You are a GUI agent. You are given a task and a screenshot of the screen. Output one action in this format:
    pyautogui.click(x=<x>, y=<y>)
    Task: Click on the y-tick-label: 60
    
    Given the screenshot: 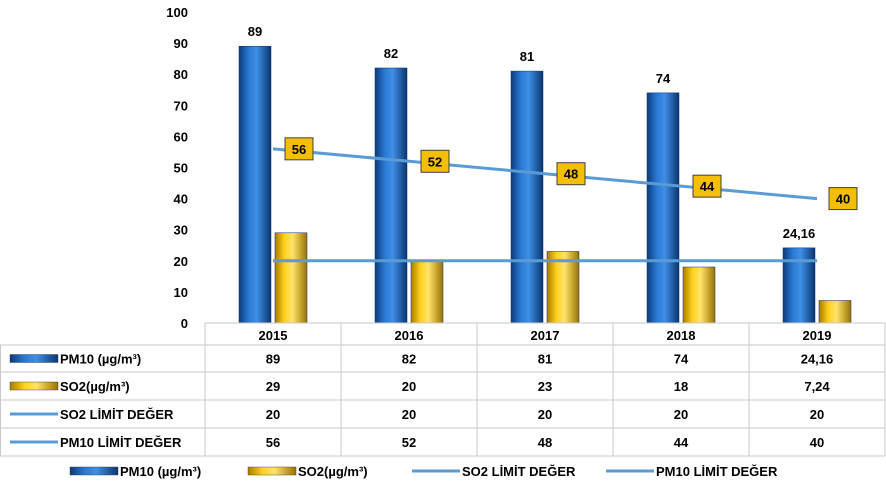 What is the action you would take?
    pyautogui.click(x=181, y=136)
    